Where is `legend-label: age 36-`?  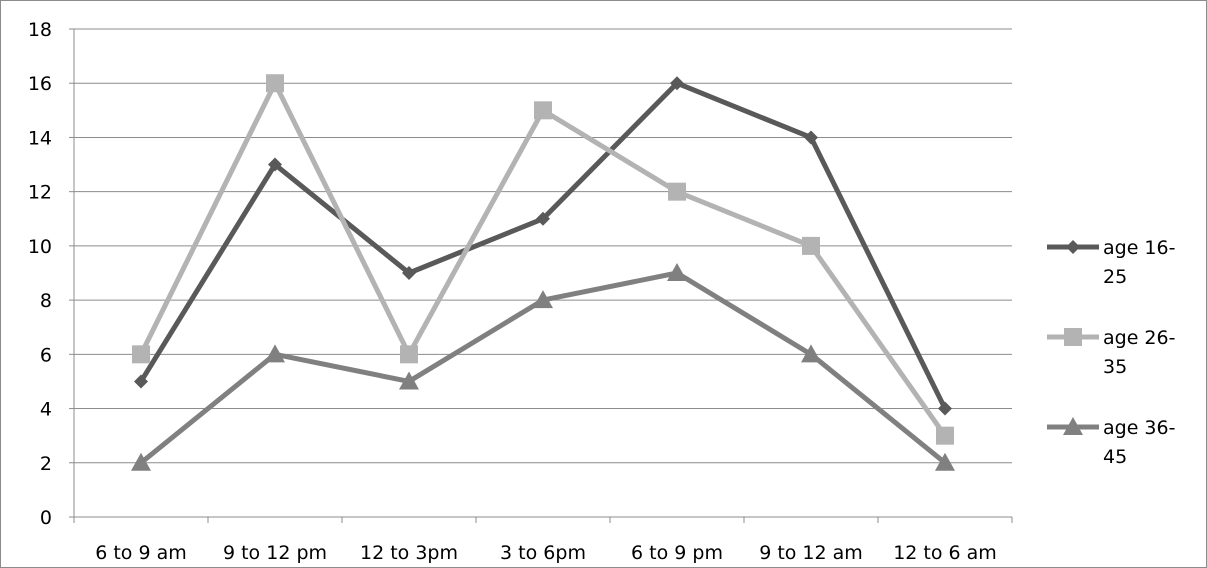 legend-label: age 36- is located at coordinates (1139, 428).